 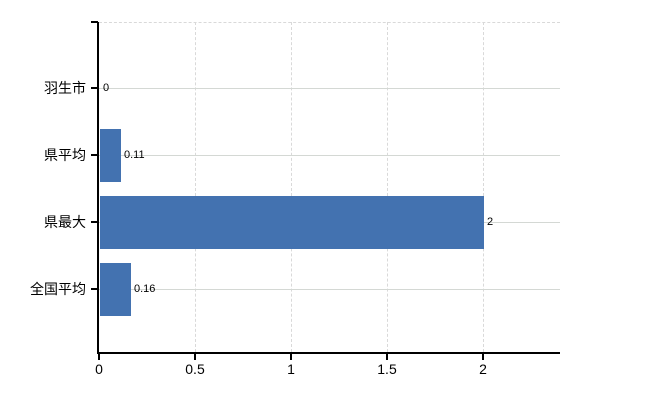 I want to click on category-label: 全国平均, so click(x=58, y=289).